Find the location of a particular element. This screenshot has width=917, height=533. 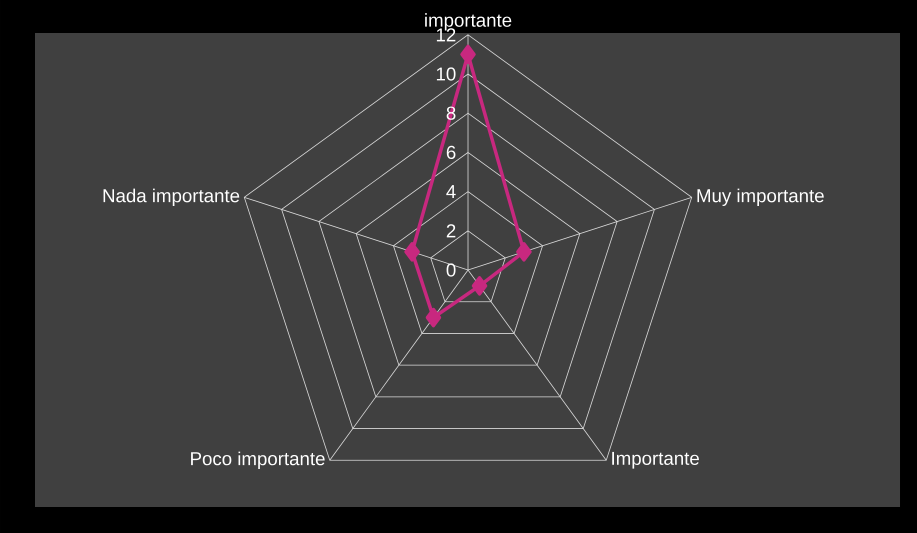

spoke-label: Muy importante is located at coordinates (760, 197).